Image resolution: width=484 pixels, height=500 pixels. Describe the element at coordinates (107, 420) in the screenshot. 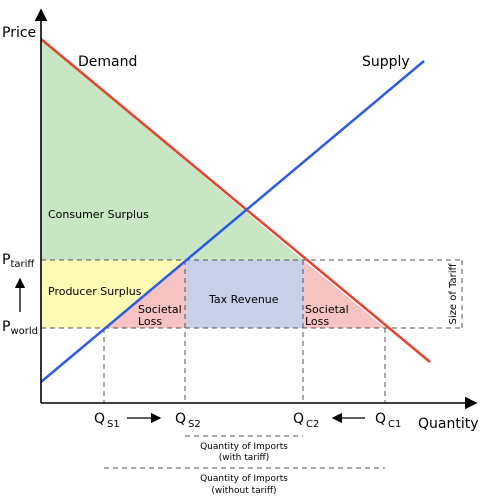

I see `qs1-label: Q S1` at that location.